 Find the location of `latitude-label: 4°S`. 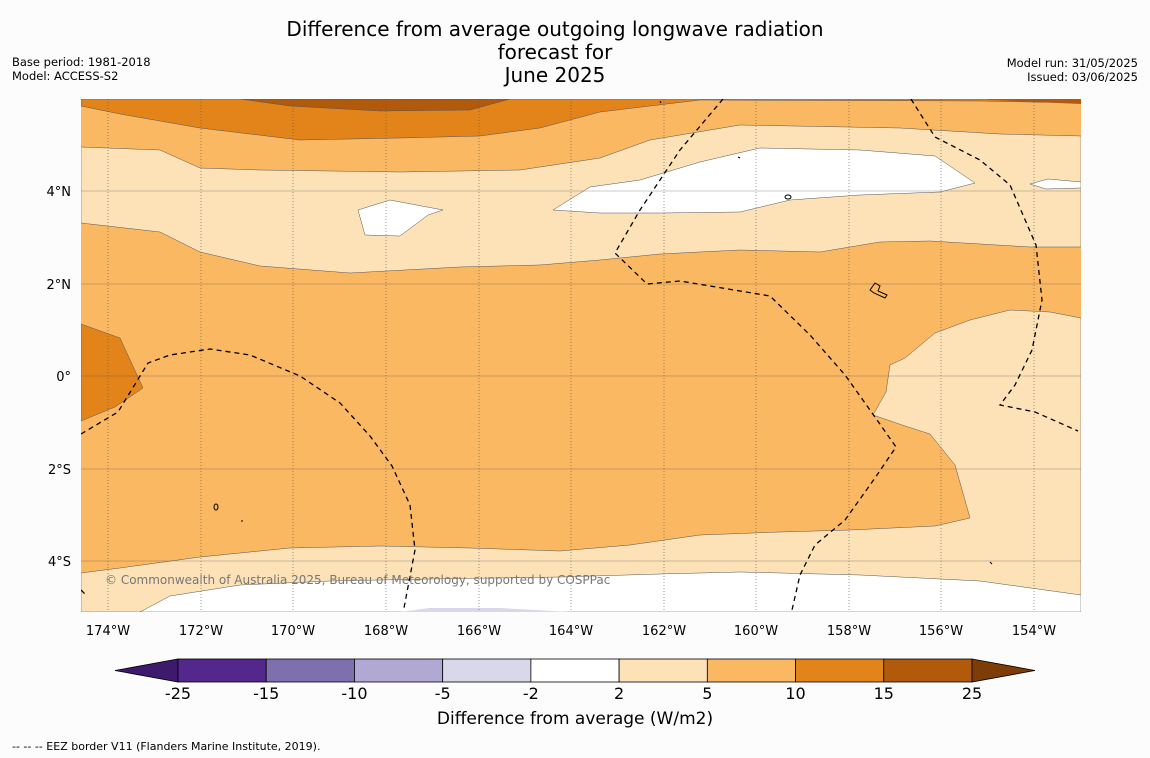

latitude-label: 4°S is located at coordinates (59, 562).